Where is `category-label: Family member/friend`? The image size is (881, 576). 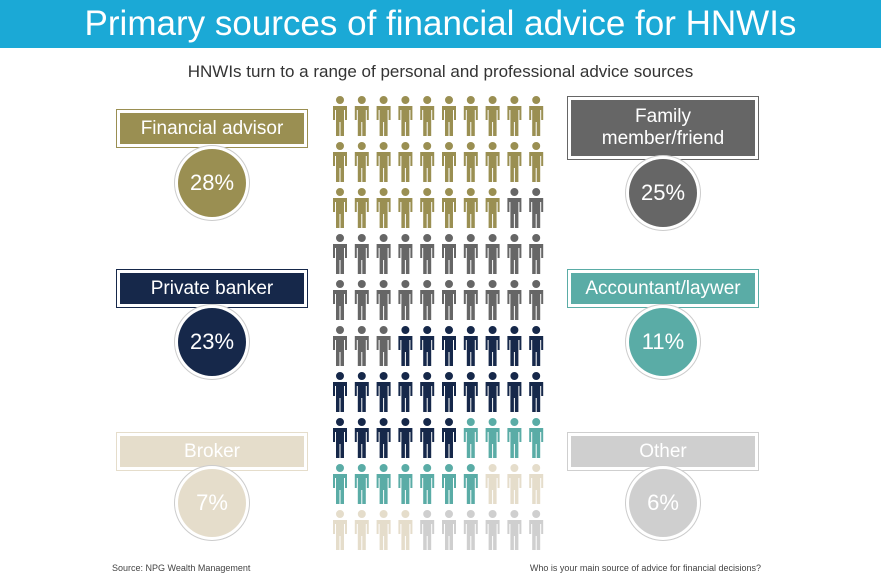
category-label: Family member/friend is located at coordinates (663, 128).